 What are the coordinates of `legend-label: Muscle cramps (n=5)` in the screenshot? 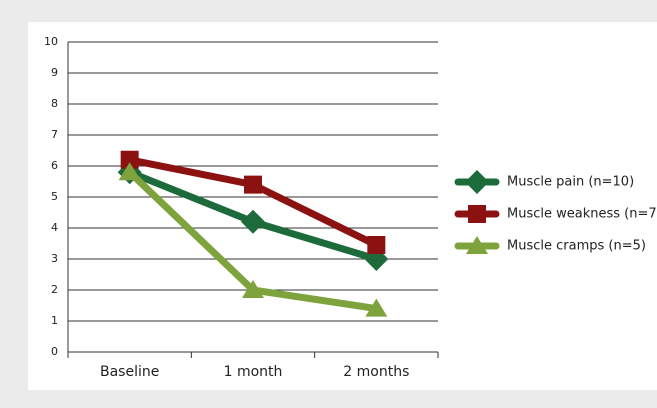 It's located at (576, 246).